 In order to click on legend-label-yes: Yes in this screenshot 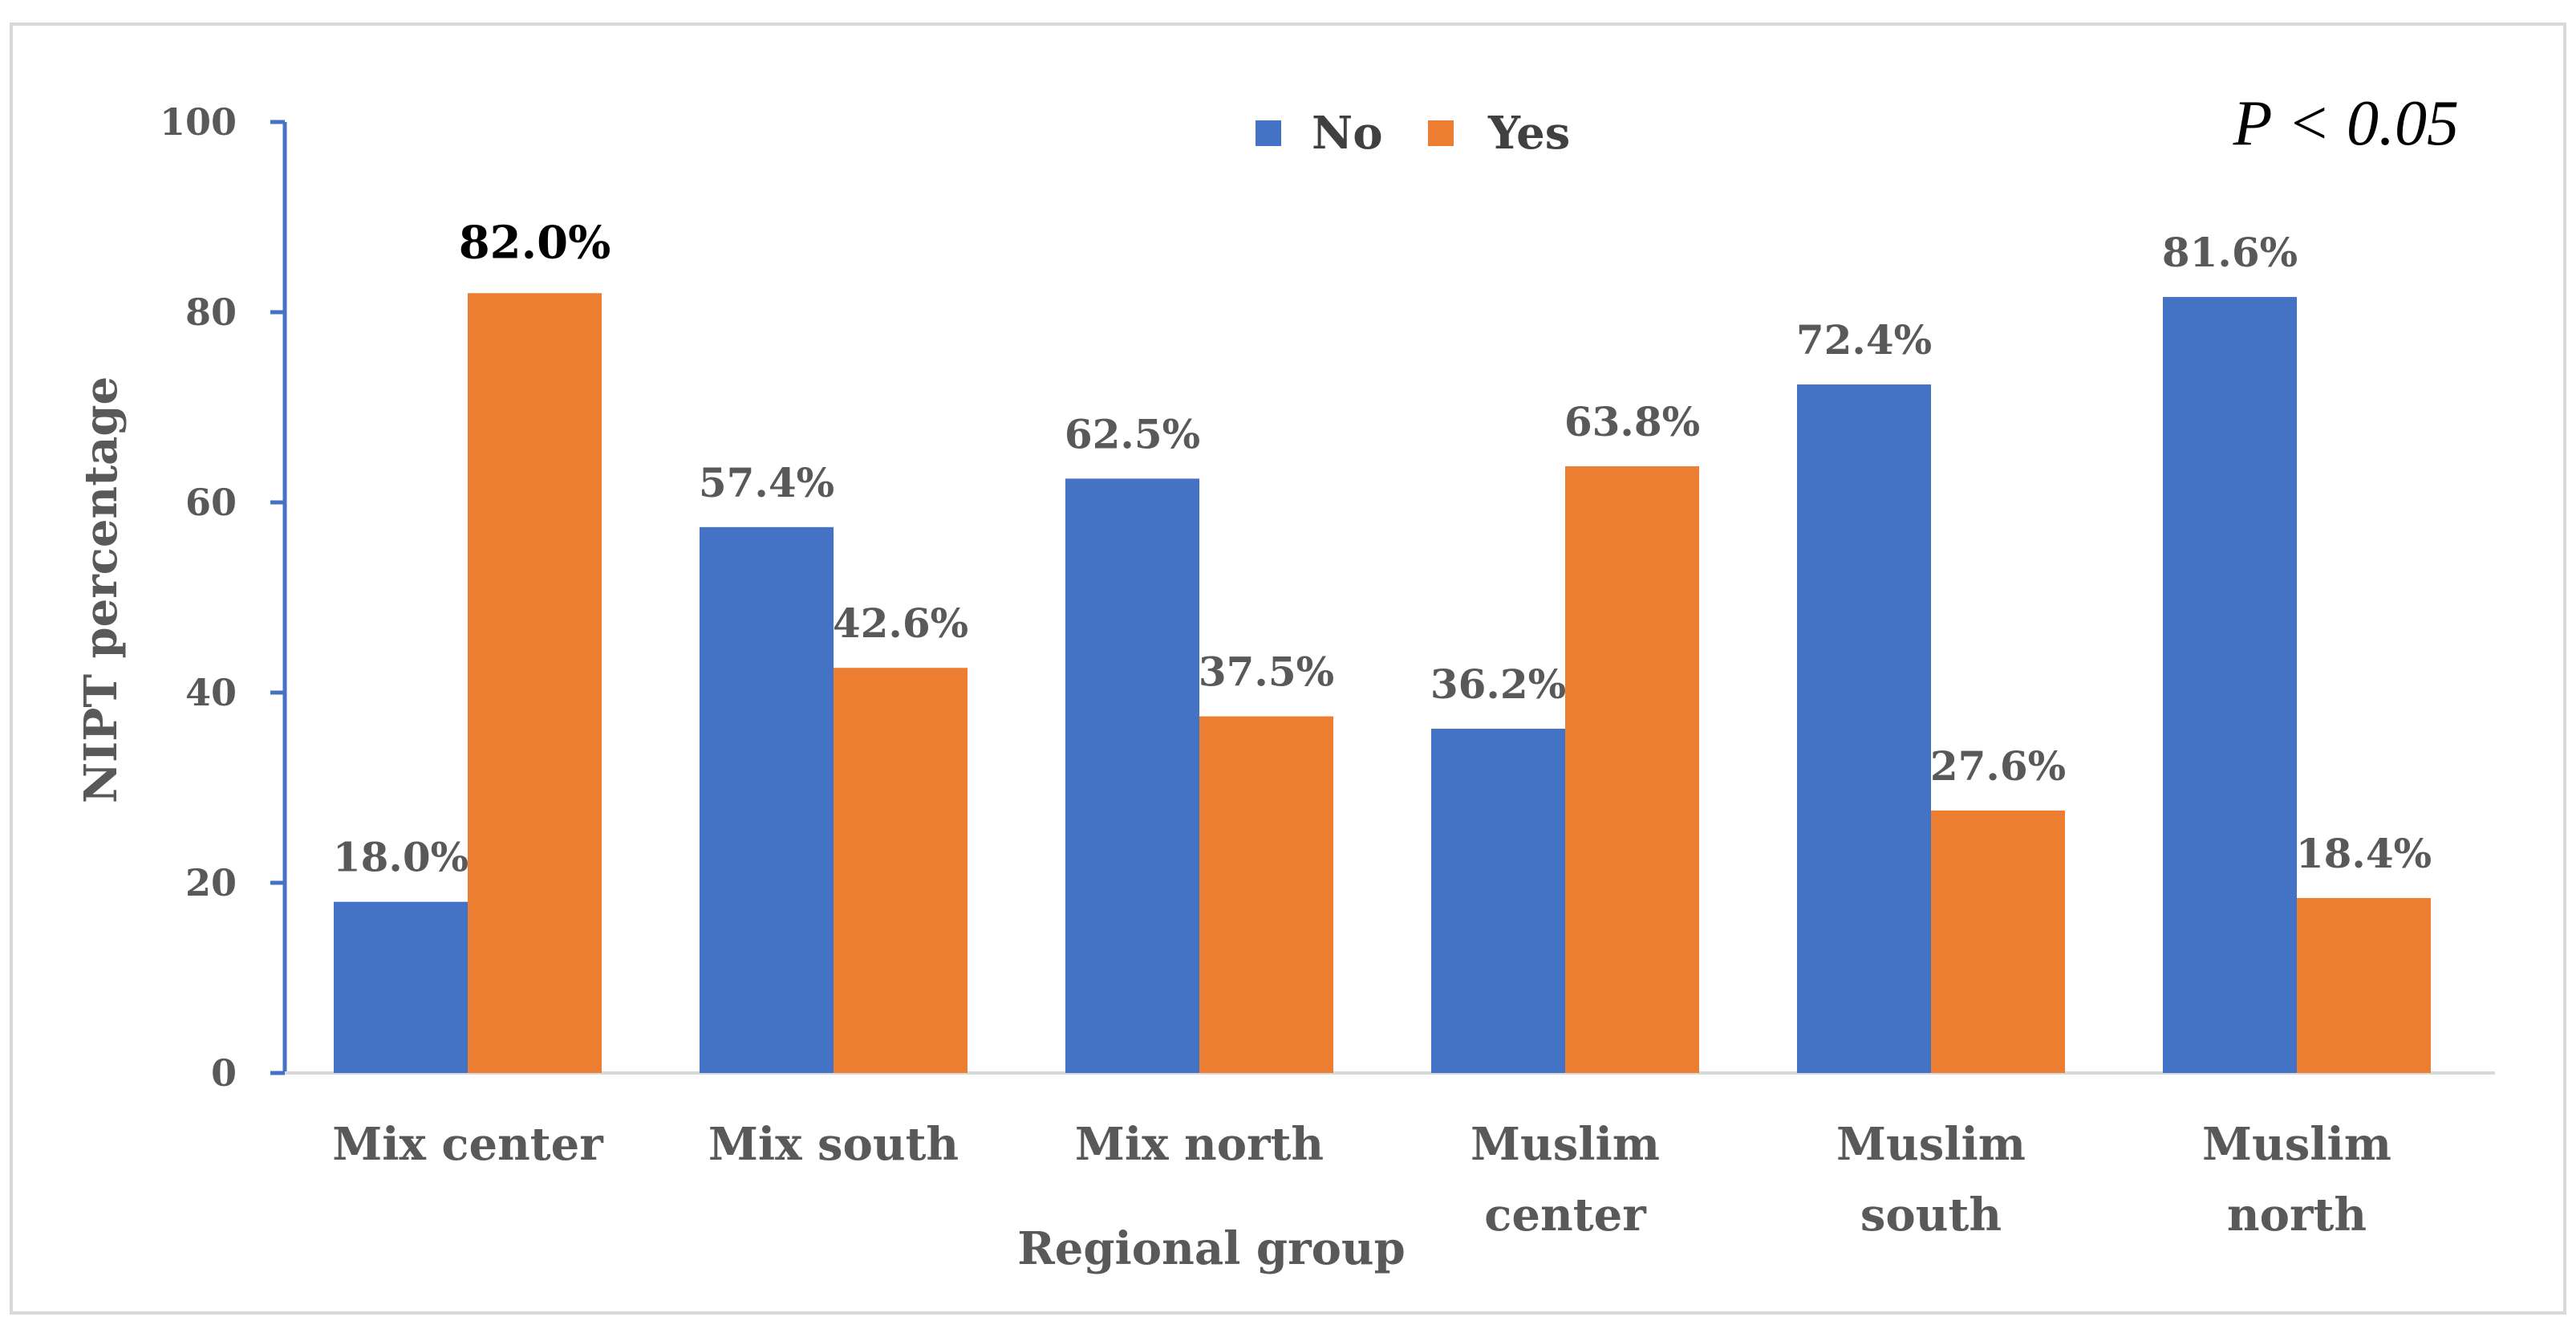, I will do `click(1528, 133)`.